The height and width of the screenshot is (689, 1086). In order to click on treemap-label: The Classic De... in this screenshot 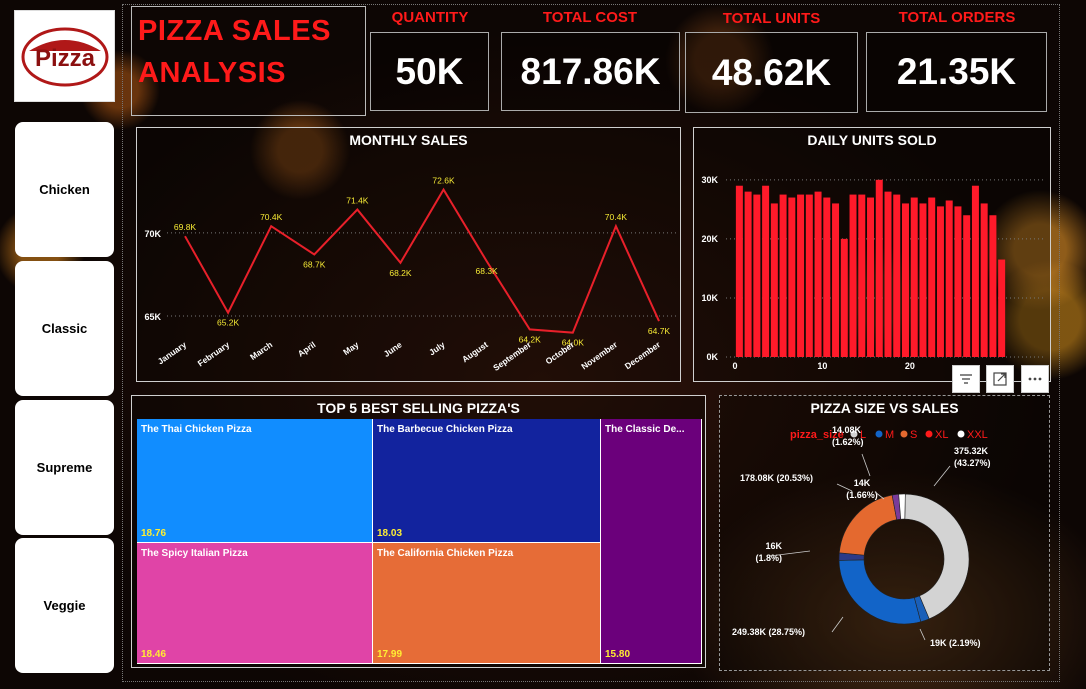, I will do `click(645, 429)`.